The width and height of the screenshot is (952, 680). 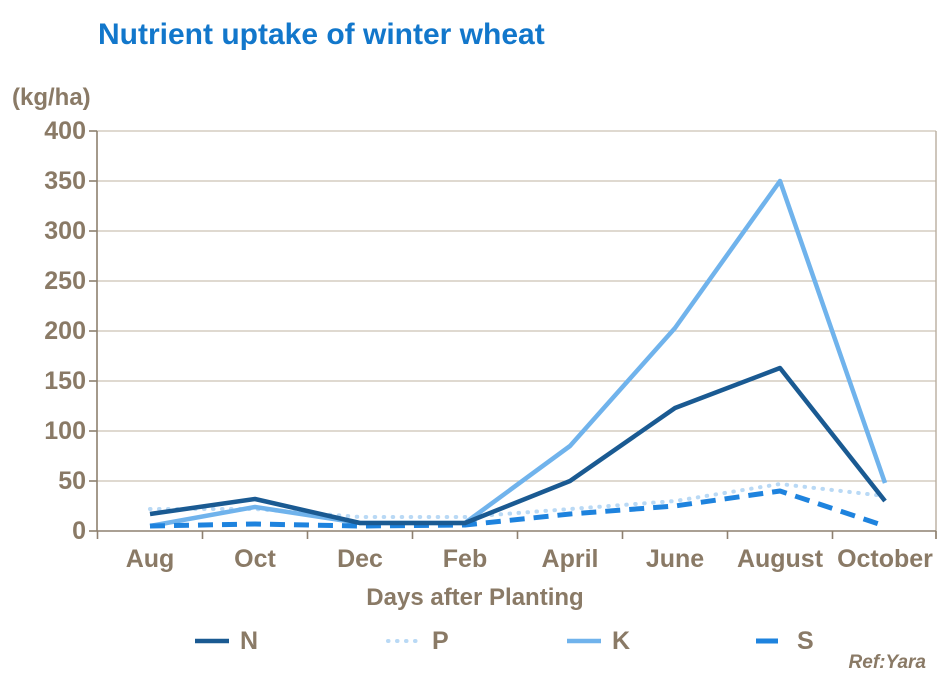 I want to click on x-axis-tick-label: Dec, so click(x=360, y=559).